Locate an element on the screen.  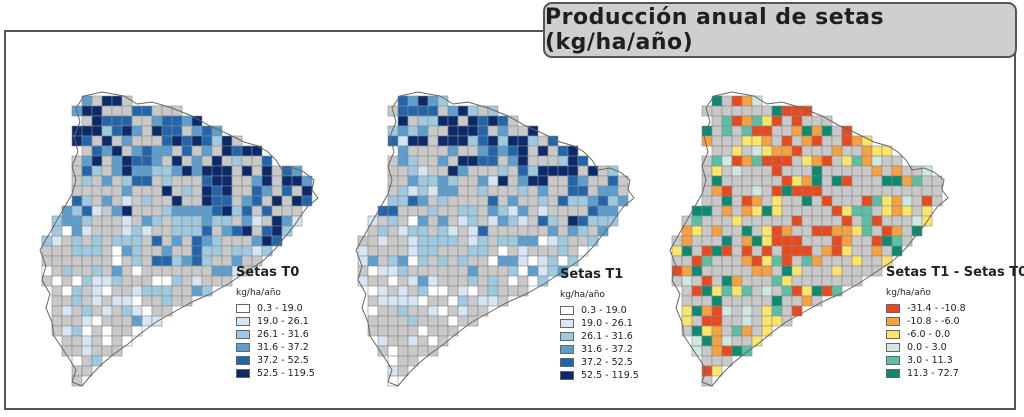
legend-swatch is located at coordinates (243, 347).